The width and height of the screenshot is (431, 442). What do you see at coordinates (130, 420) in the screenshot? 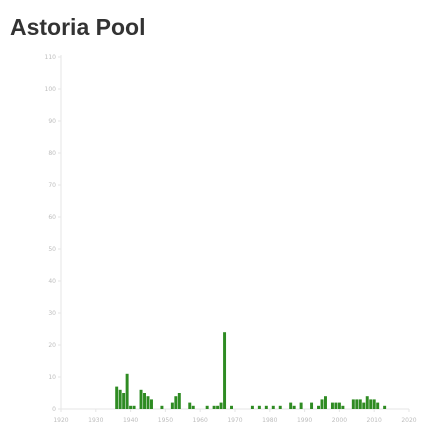
I see `x-tick-label: 1940` at bounding box center [130, 420].